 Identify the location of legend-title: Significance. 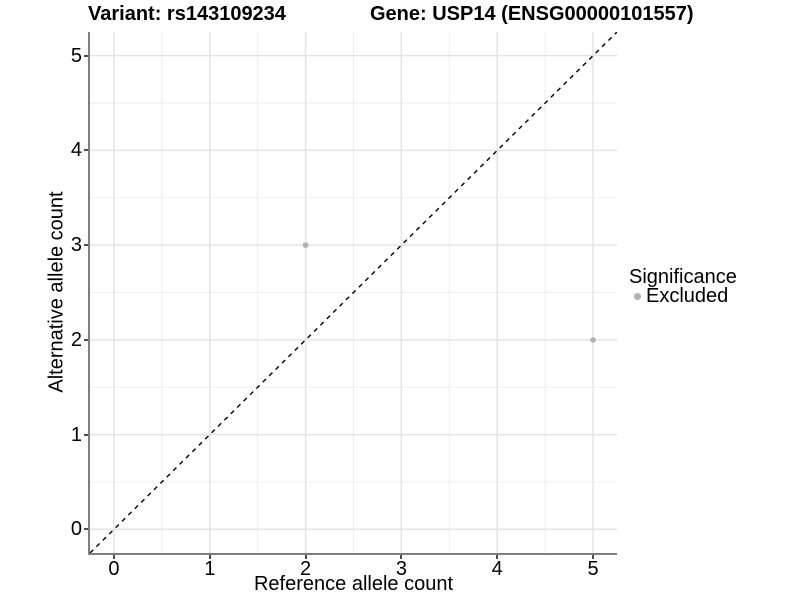
(683, 277).